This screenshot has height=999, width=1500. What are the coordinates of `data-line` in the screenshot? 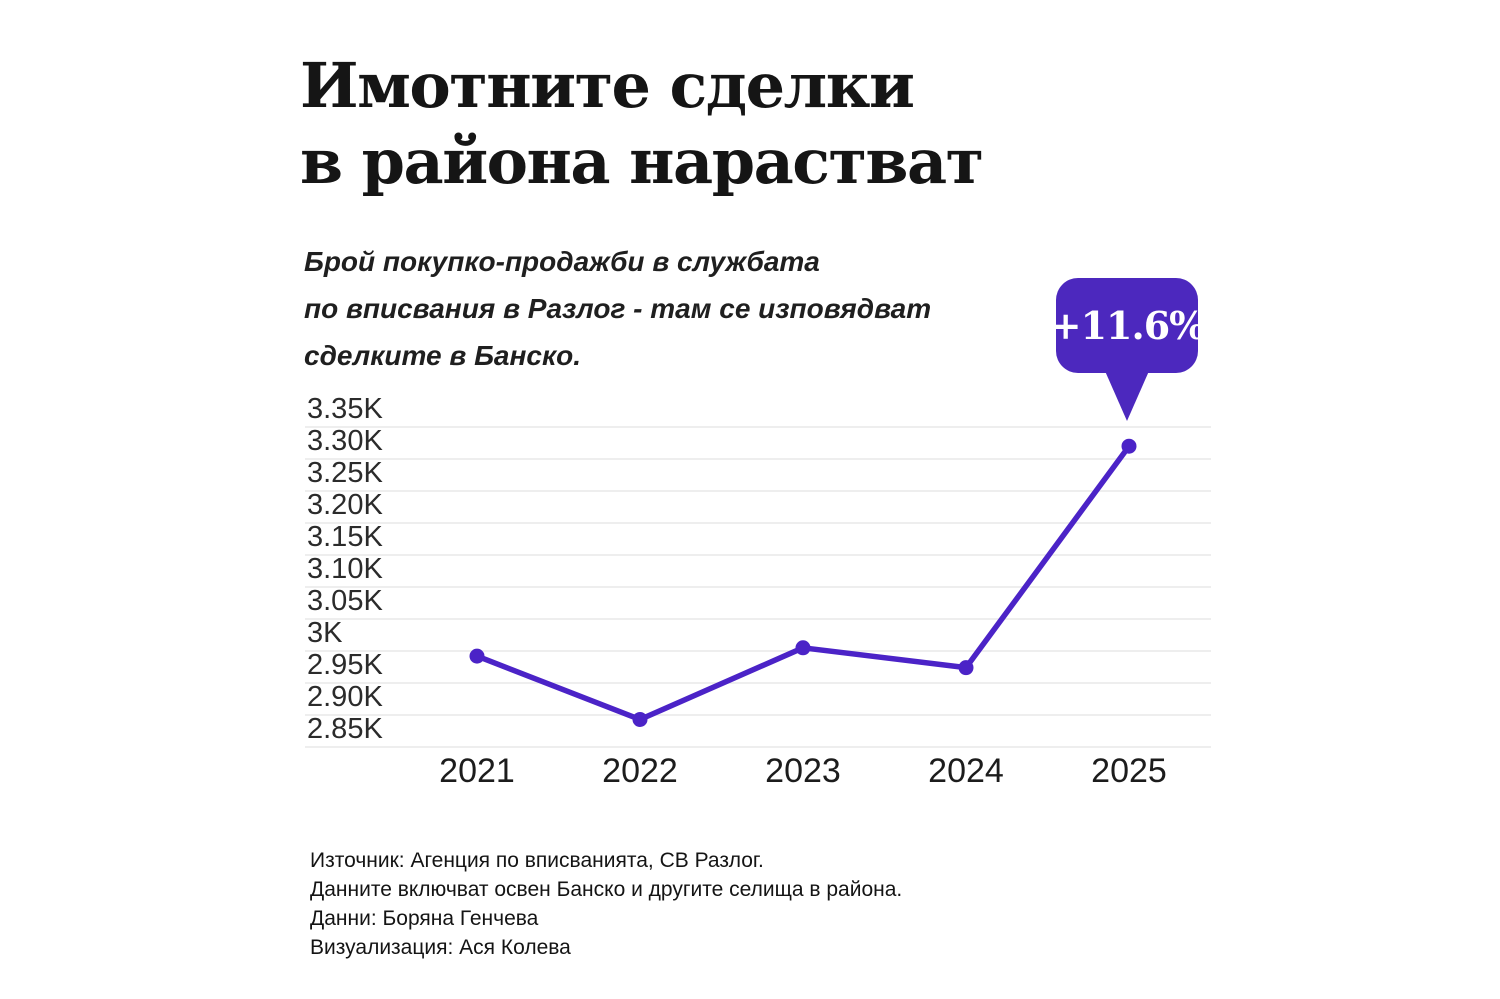 It's located at (803, 583).